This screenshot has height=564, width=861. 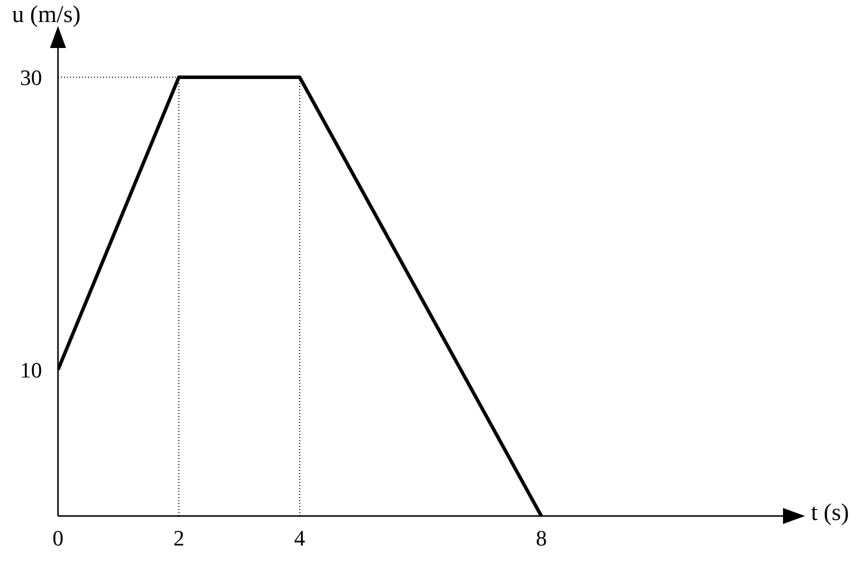 I want to click on y-tick-label: 10, so click(x=31, y=370).